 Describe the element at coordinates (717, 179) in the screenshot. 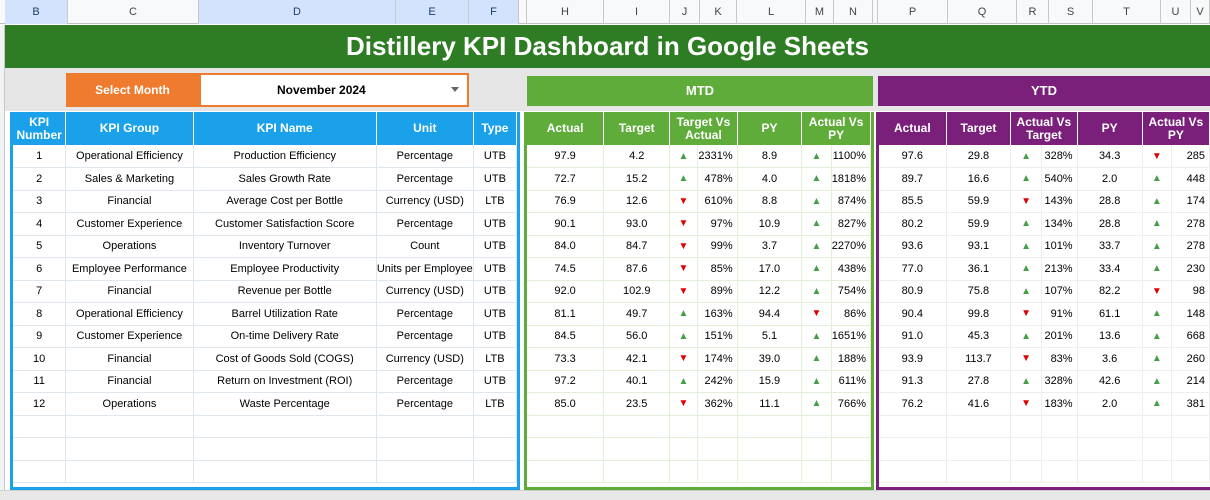

I see `mtd-target-vs-actual-cell: 478%` at that location.